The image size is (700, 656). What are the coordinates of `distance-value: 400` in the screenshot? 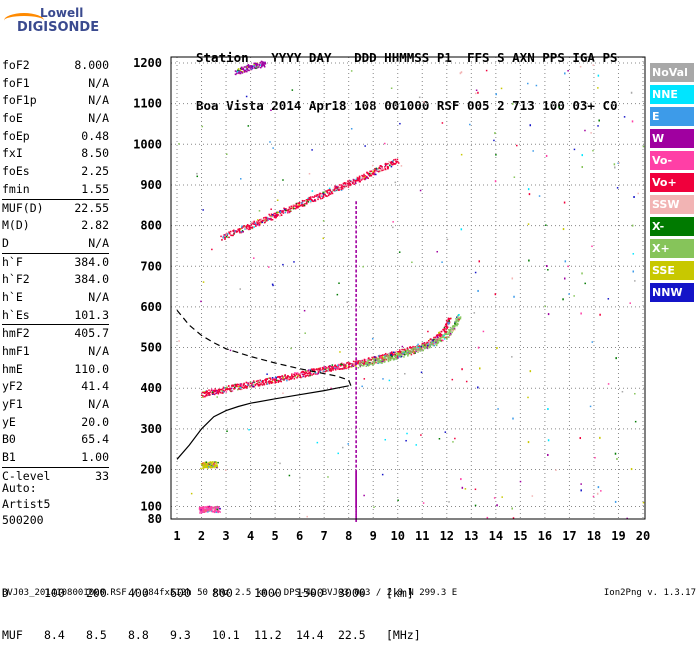 It's located at (138, 593).